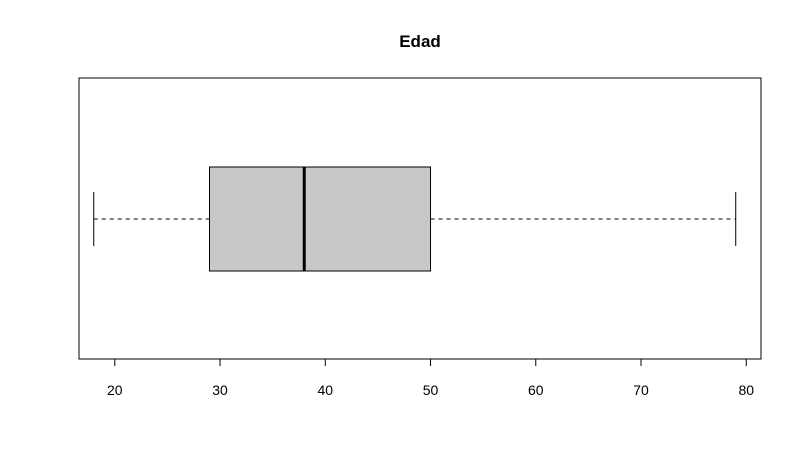 The width and height of the screenshot is (802, 458). I want to click on chart-title: Edad, so click(420, 41).